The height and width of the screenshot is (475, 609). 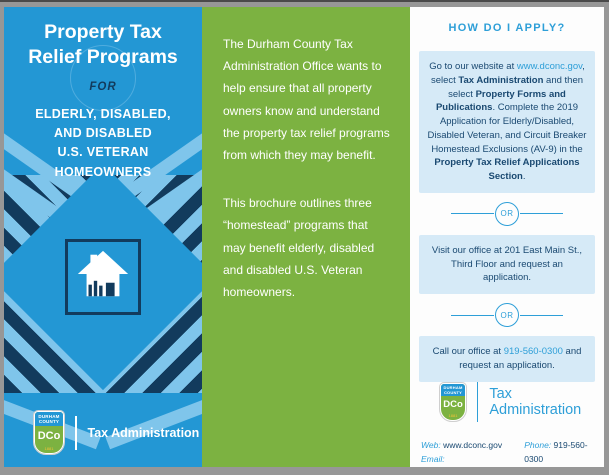 I want to click on phone-link: 919-560-0300, so click(x=533, y=352).